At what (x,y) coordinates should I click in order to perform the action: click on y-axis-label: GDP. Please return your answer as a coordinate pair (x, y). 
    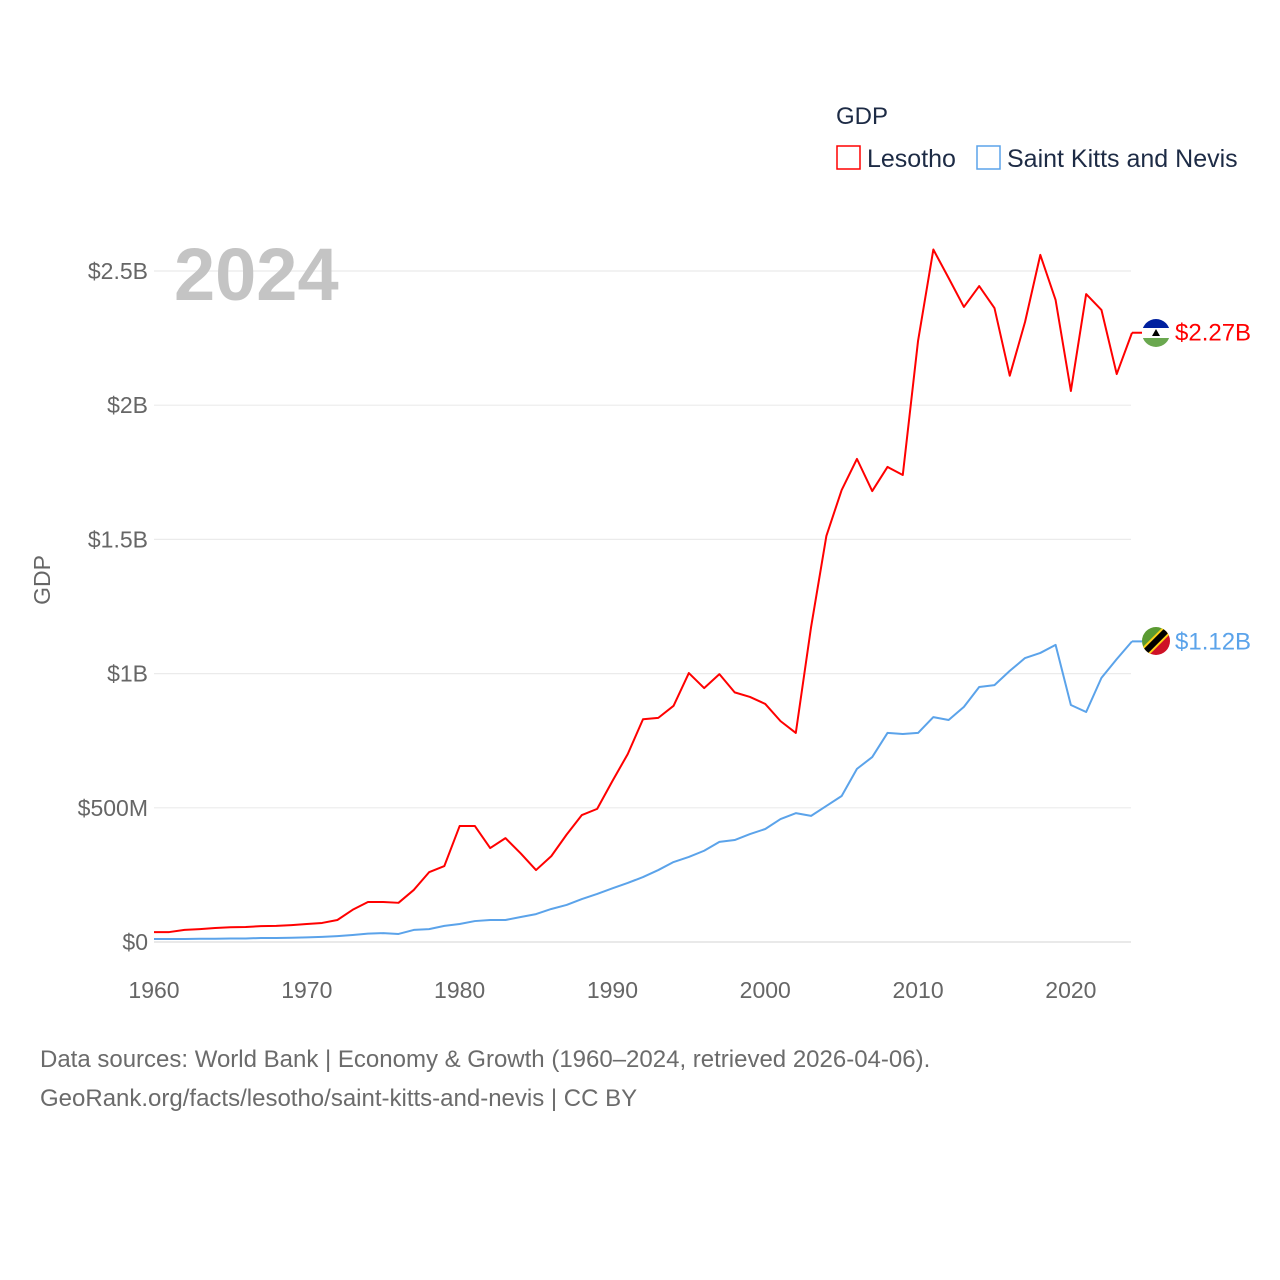
    Looking at the image, I should click on (42, 580).